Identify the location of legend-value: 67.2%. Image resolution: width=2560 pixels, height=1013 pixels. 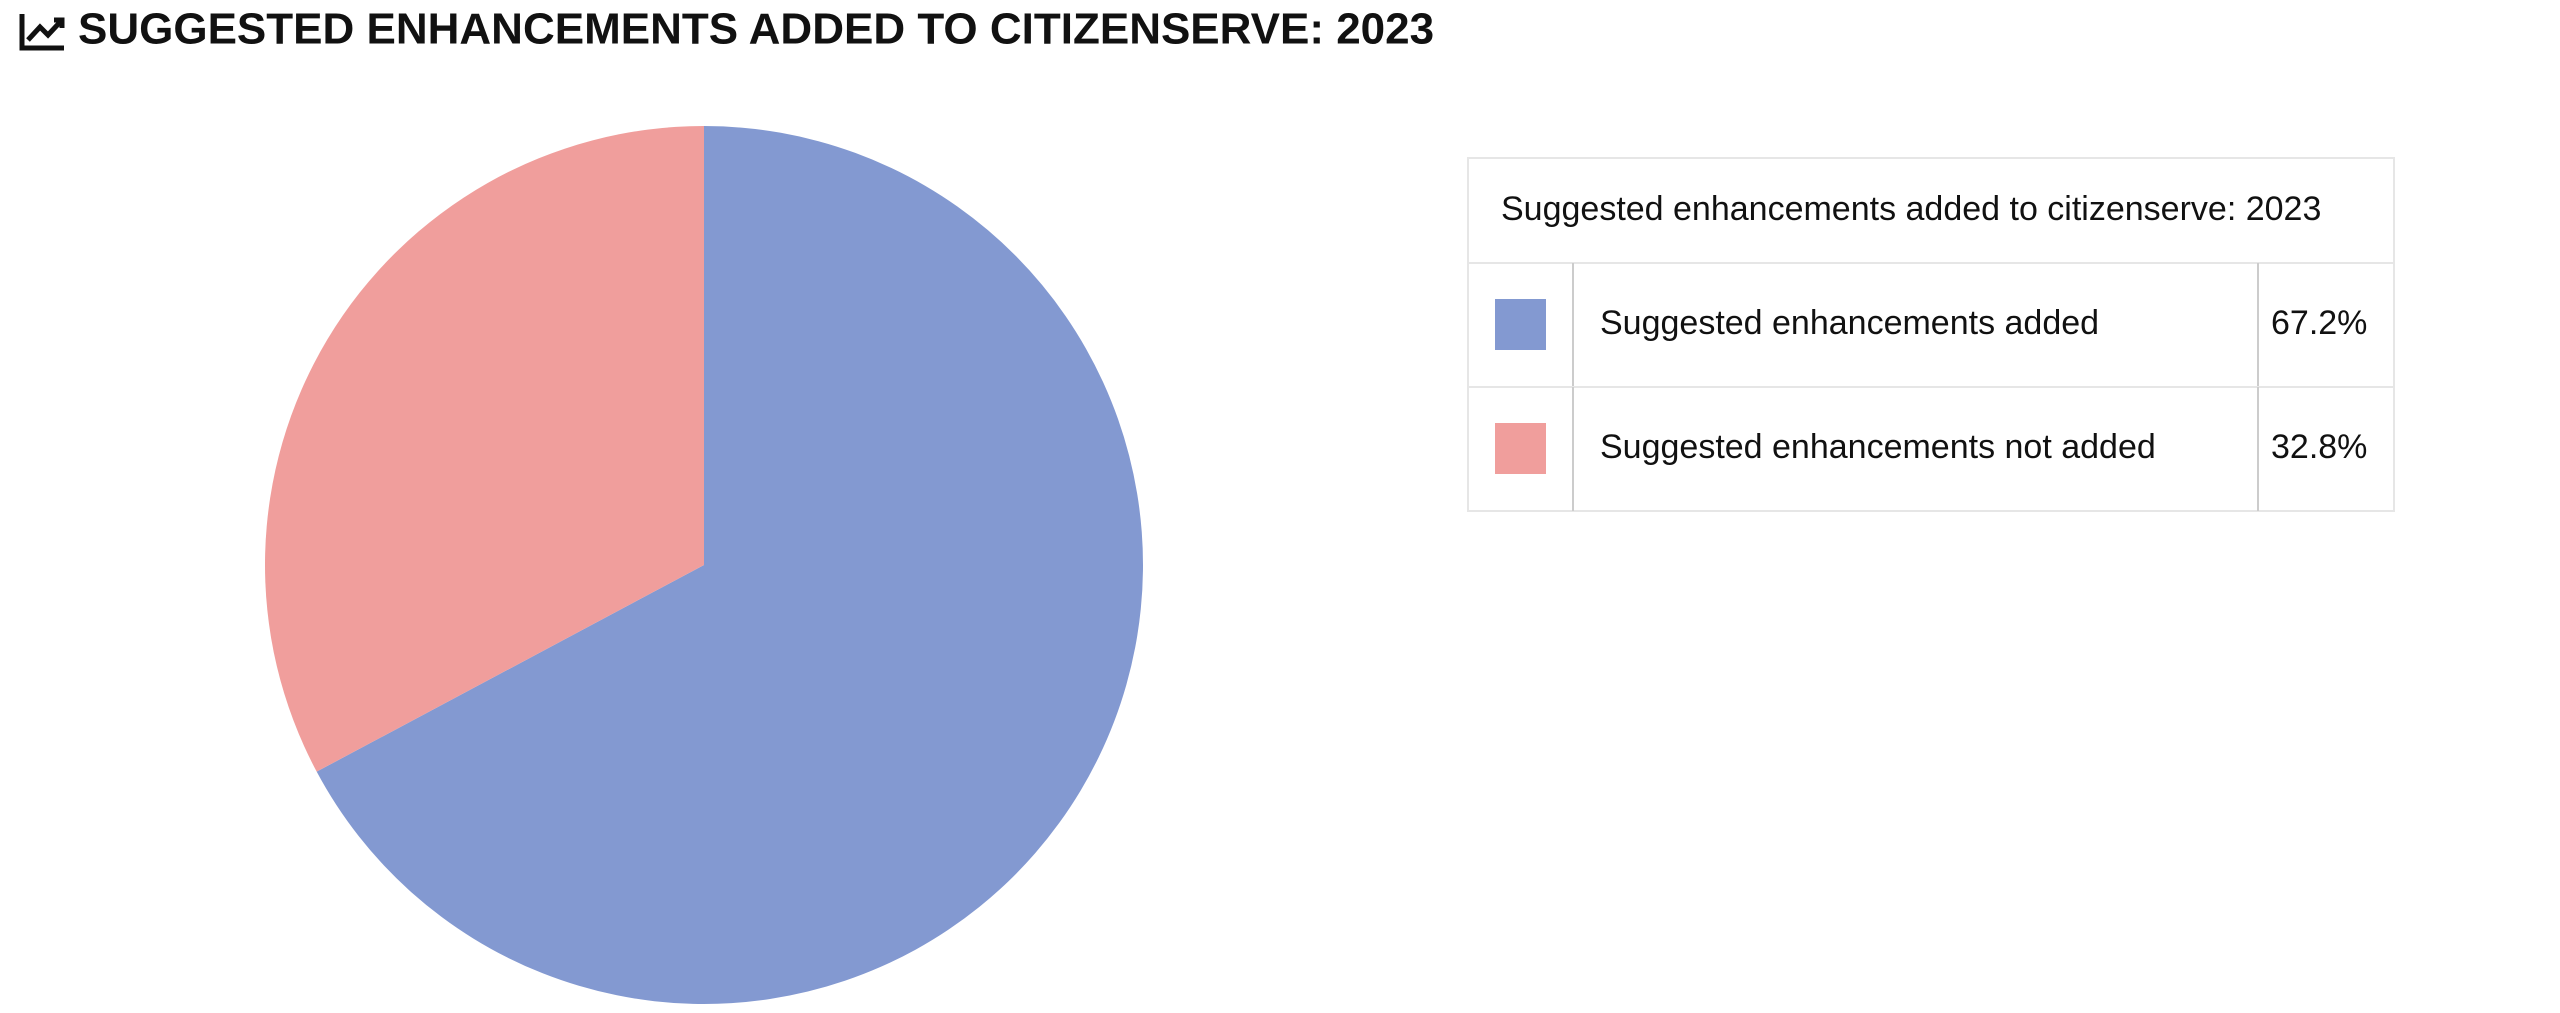
(2319, 323).